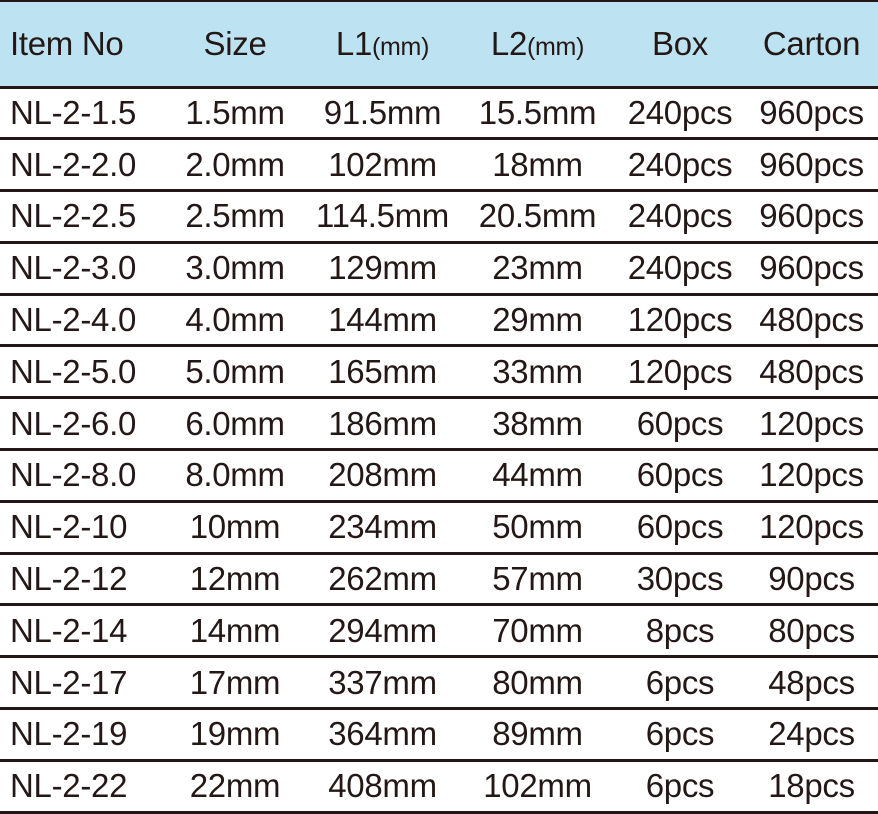 This screenshot has width=878, height=814. I want to click on cell-l2: 89mm, so click(537, 734).